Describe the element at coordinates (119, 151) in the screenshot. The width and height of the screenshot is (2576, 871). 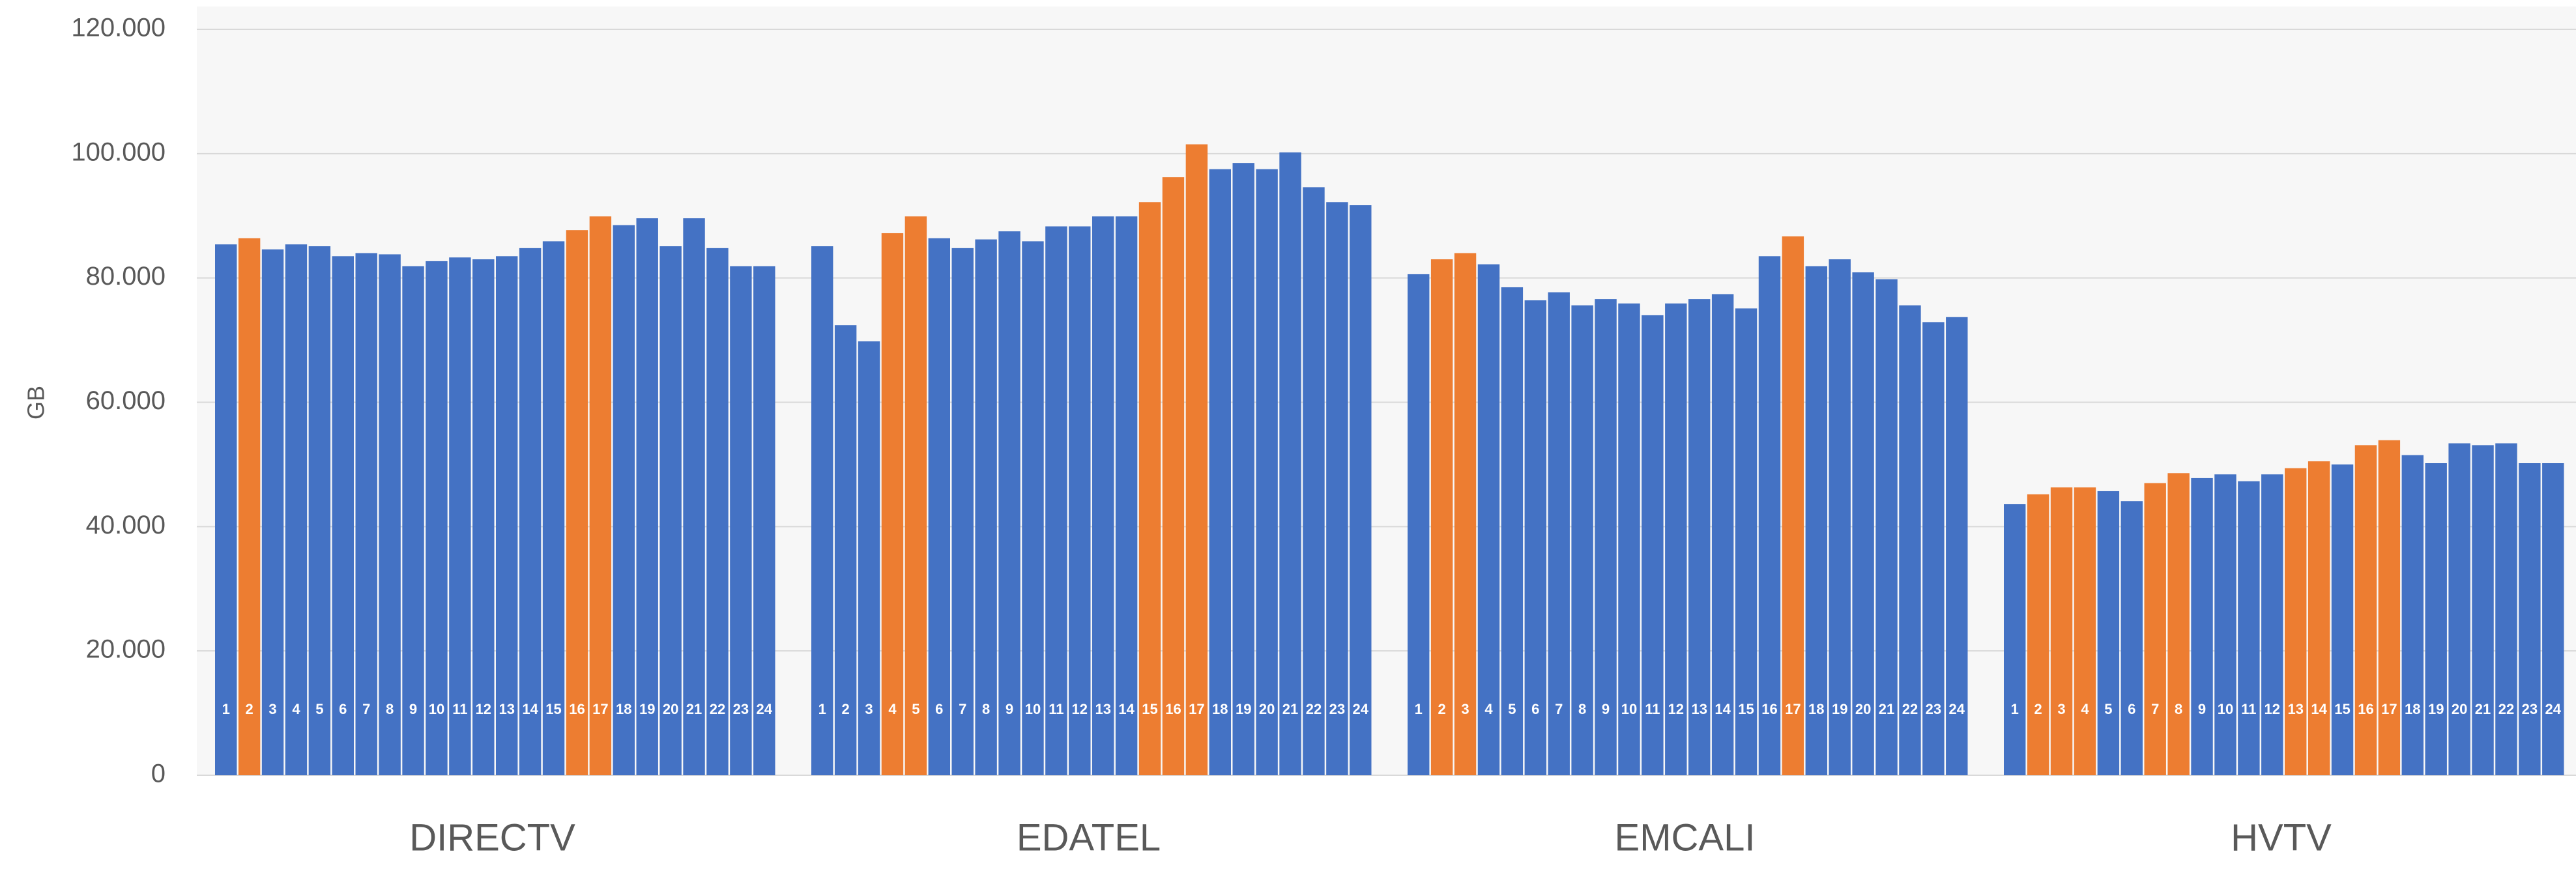
I see `y-tick-label: 100.000` at that location.